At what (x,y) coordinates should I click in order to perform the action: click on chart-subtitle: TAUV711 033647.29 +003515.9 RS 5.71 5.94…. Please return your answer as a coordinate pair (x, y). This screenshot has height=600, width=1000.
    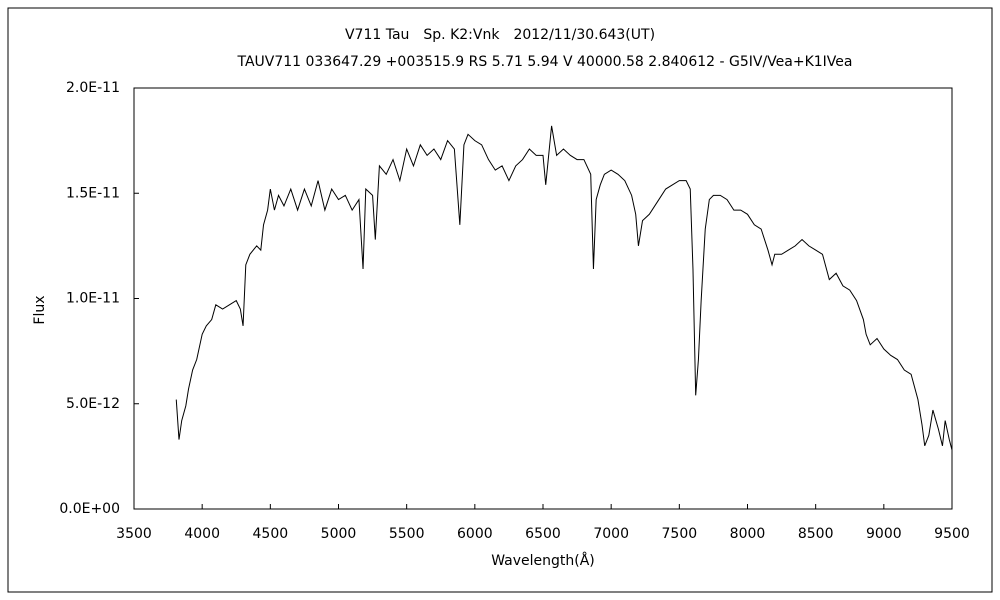
    Looking at the image, I should click on (544, 62).